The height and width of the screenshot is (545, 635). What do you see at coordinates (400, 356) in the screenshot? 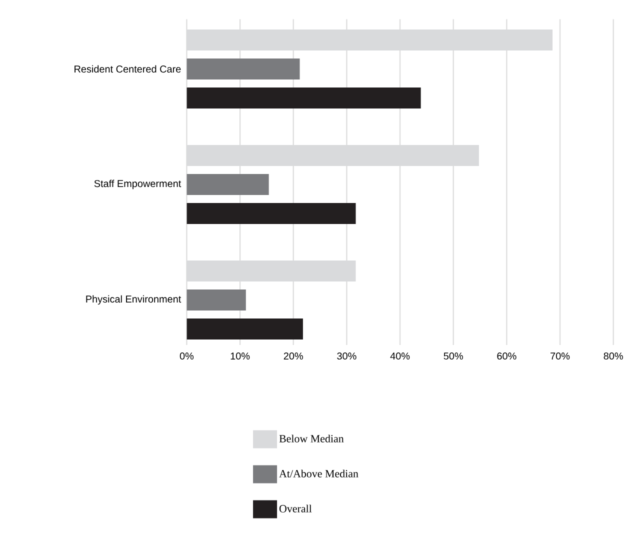
I see `x-tick-label: 40%` at bounding box center [400, 356].